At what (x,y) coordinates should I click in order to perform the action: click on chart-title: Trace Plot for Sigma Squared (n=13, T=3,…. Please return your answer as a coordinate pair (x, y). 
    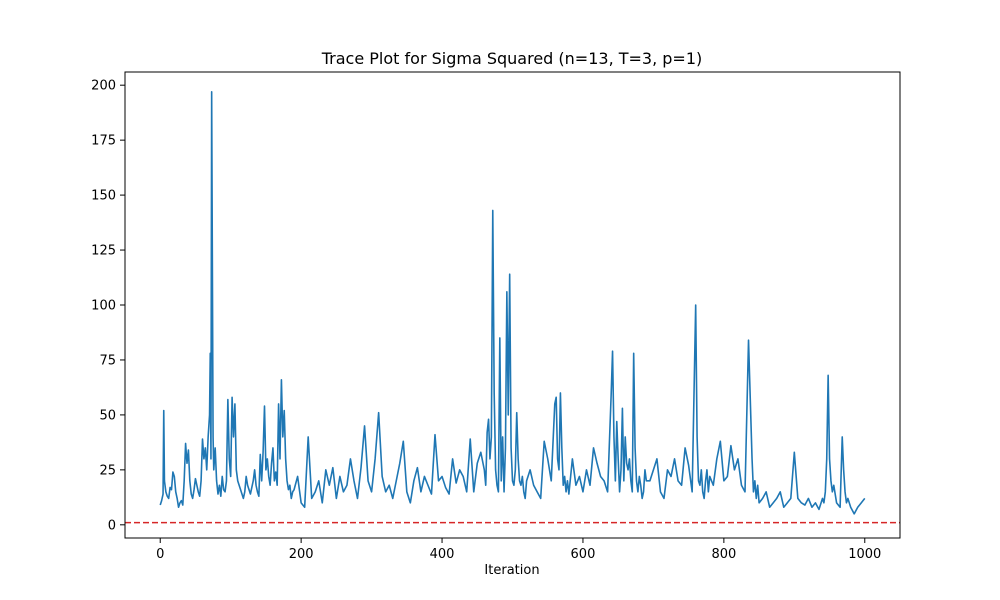
    Looking at the image, I should click on (512, 58).